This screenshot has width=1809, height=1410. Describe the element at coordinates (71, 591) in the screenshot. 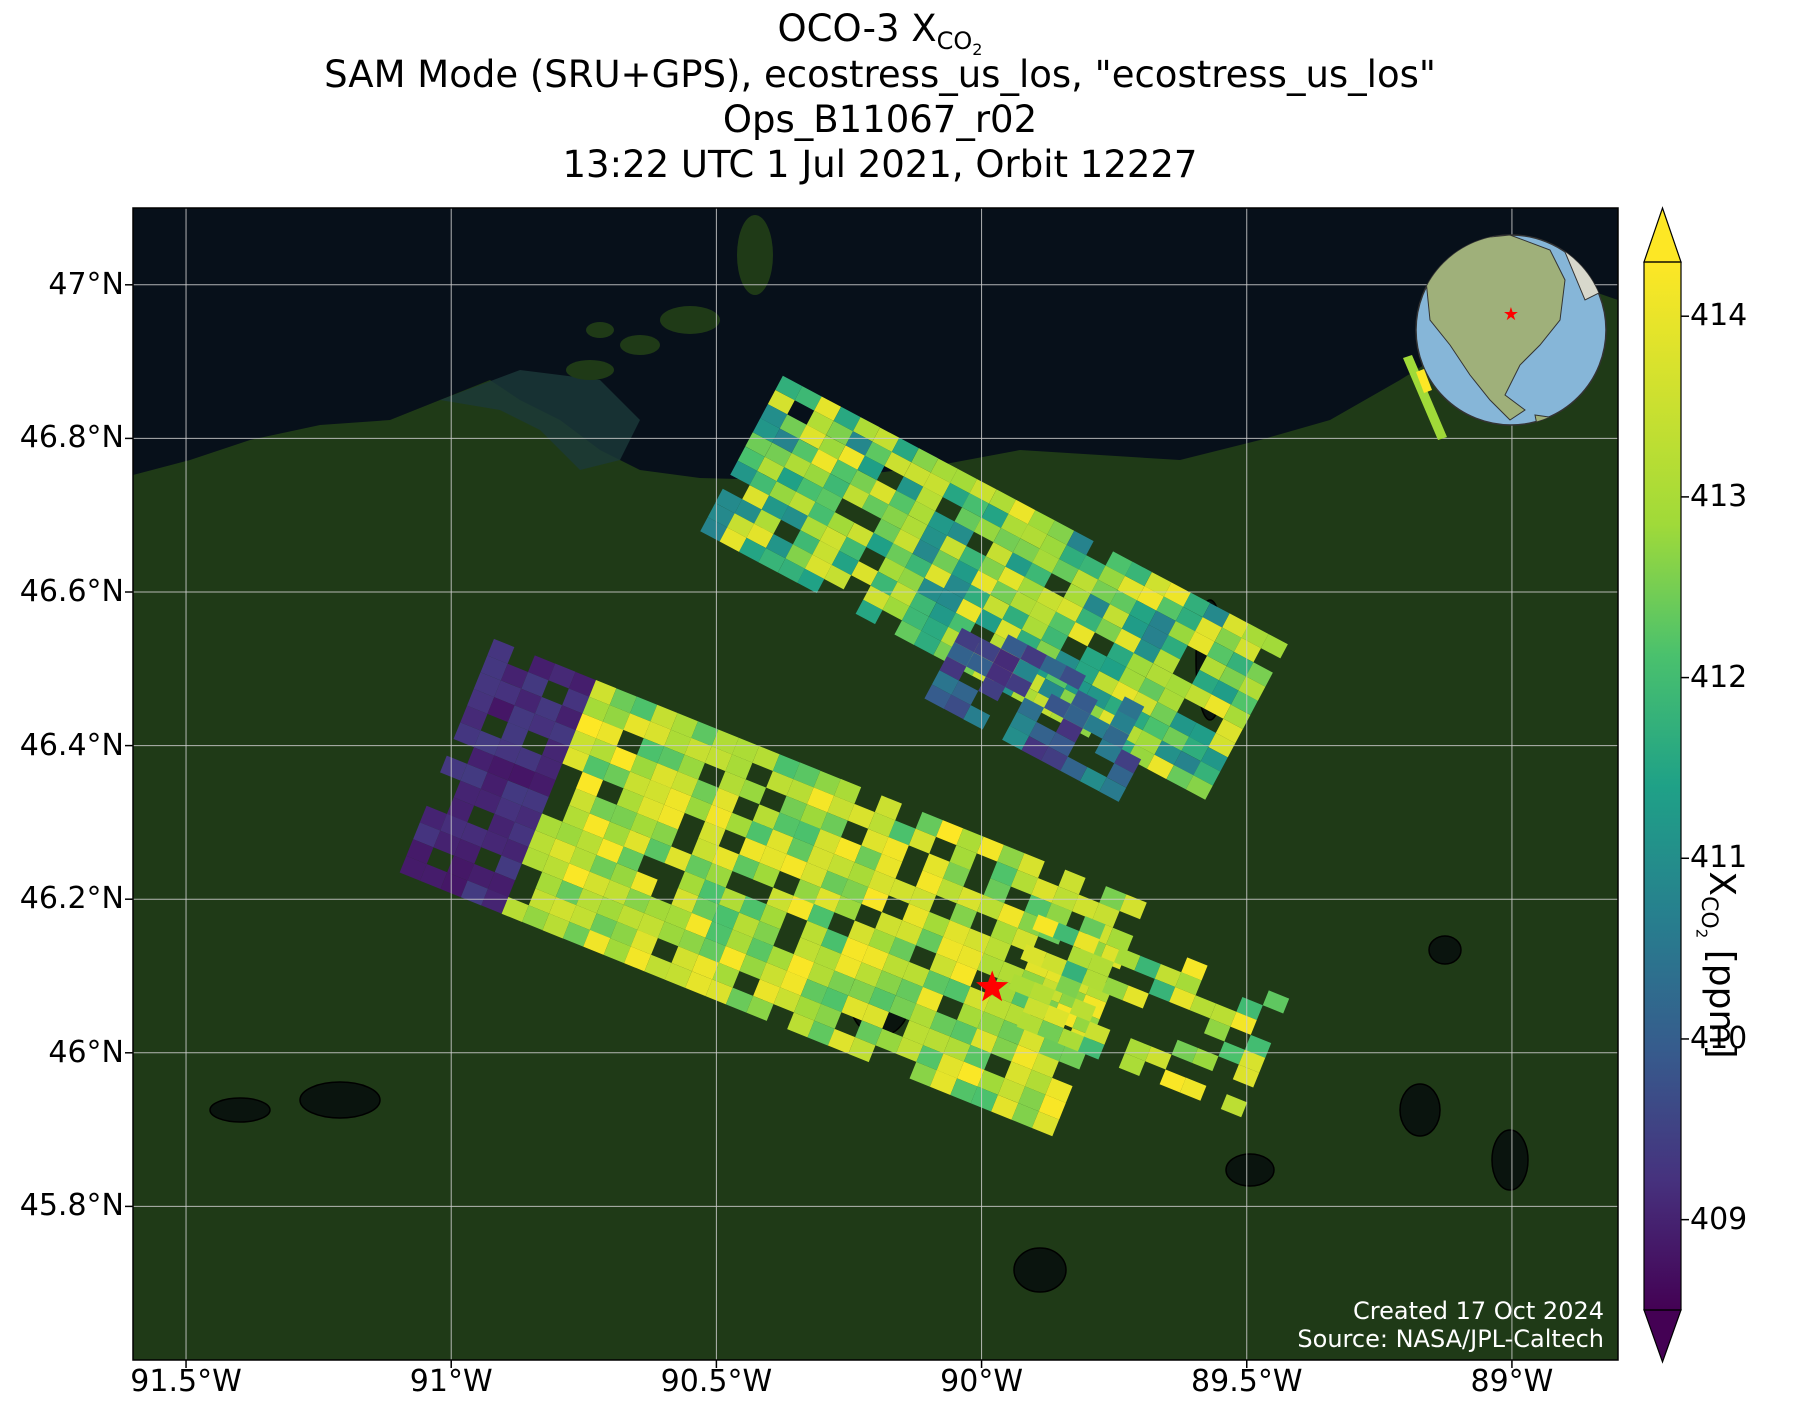

I see `lat-tick-label-2: 46.6°N` at that location.